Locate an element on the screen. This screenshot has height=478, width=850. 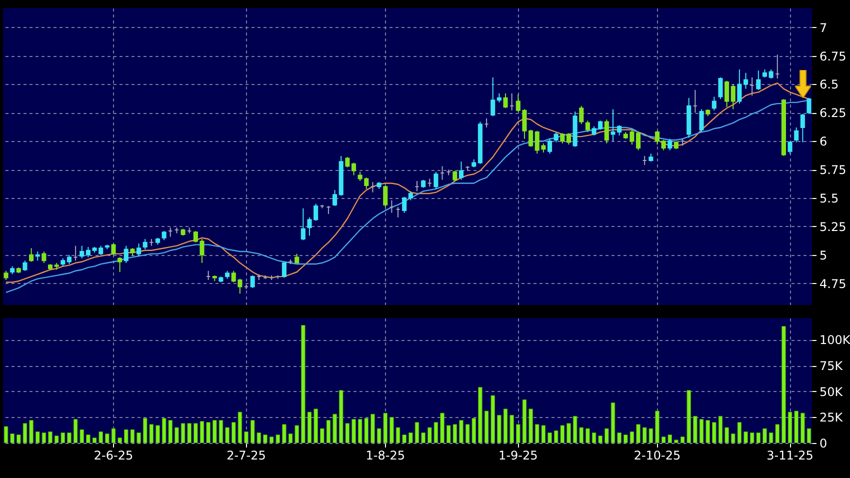
y-tick-label: 50K is located at coordinates (832, 391).